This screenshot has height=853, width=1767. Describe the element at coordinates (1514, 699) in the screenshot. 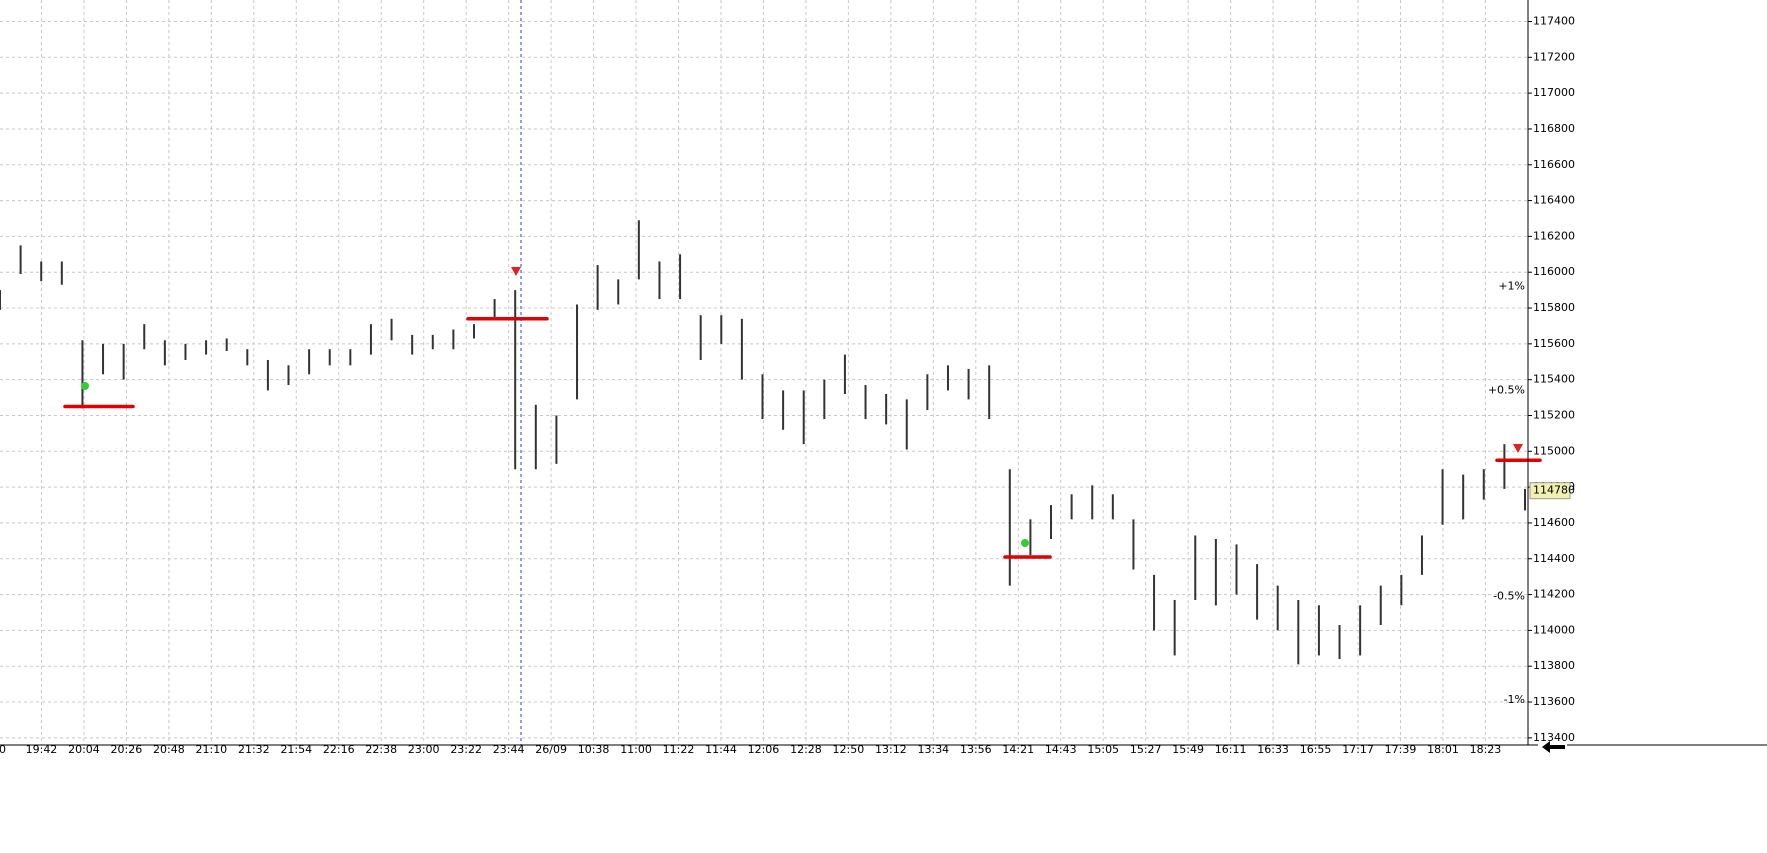

I see `percent-label: -1%` at that location.